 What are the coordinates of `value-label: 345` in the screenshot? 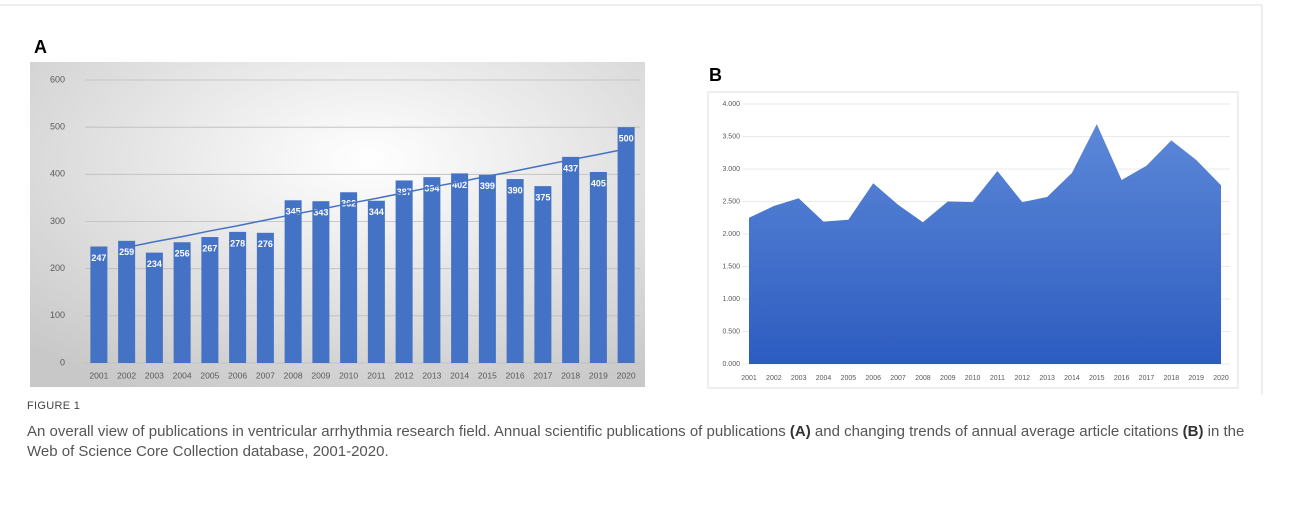 It's located at (293, 212).